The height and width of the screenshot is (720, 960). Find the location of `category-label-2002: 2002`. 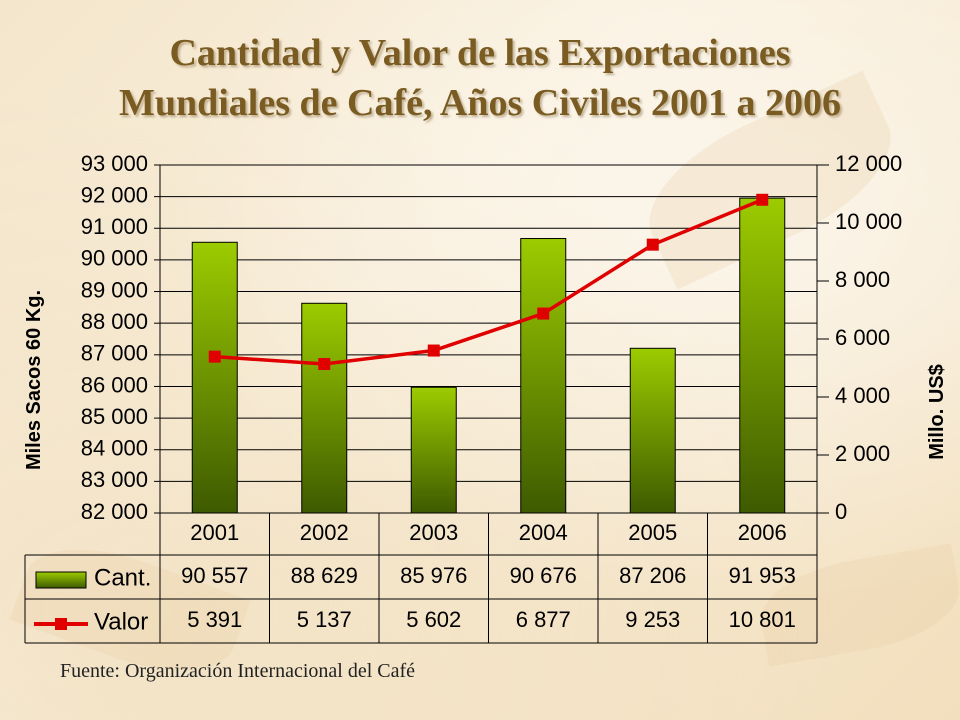

category-label-2002: 2002 is located at coordinates (324, 532).